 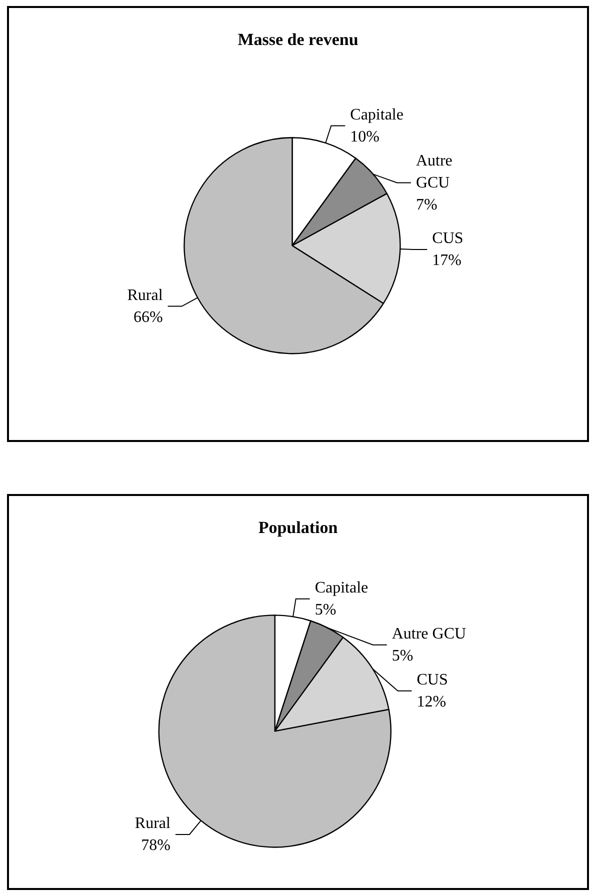 I want to click on data-label: 10%, so click(x=365, y=137).